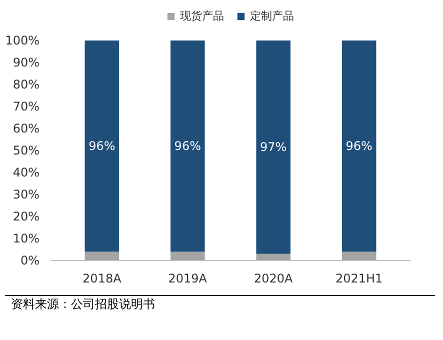 This screenshot has height=340, width=443. Describe the element at coordinates (26, 195) in the screenshot. I see `y-tick-label: 30%` at that location.